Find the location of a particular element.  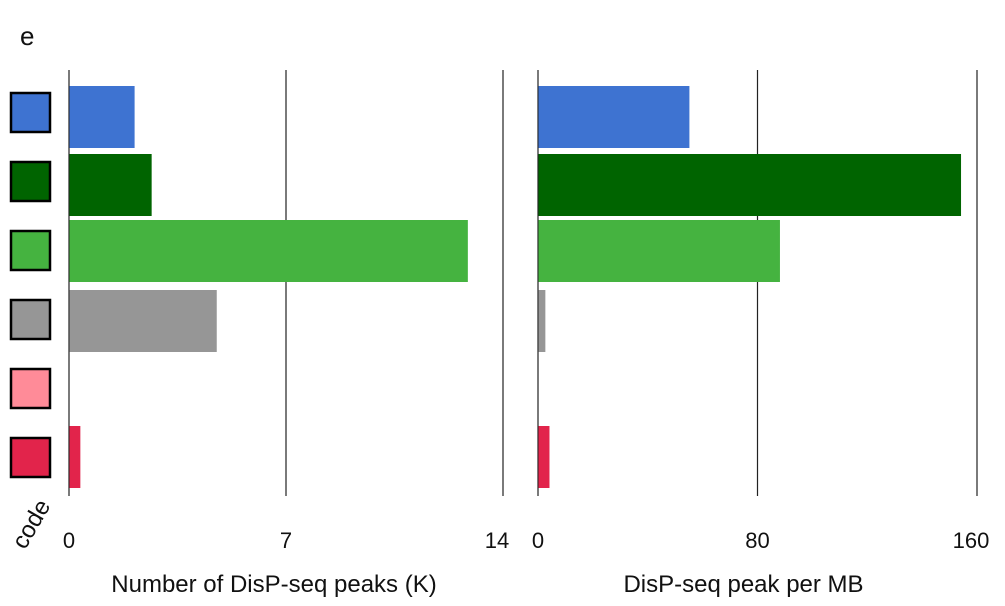

x-tick-label: 160 is located at coordinates (971, 540).